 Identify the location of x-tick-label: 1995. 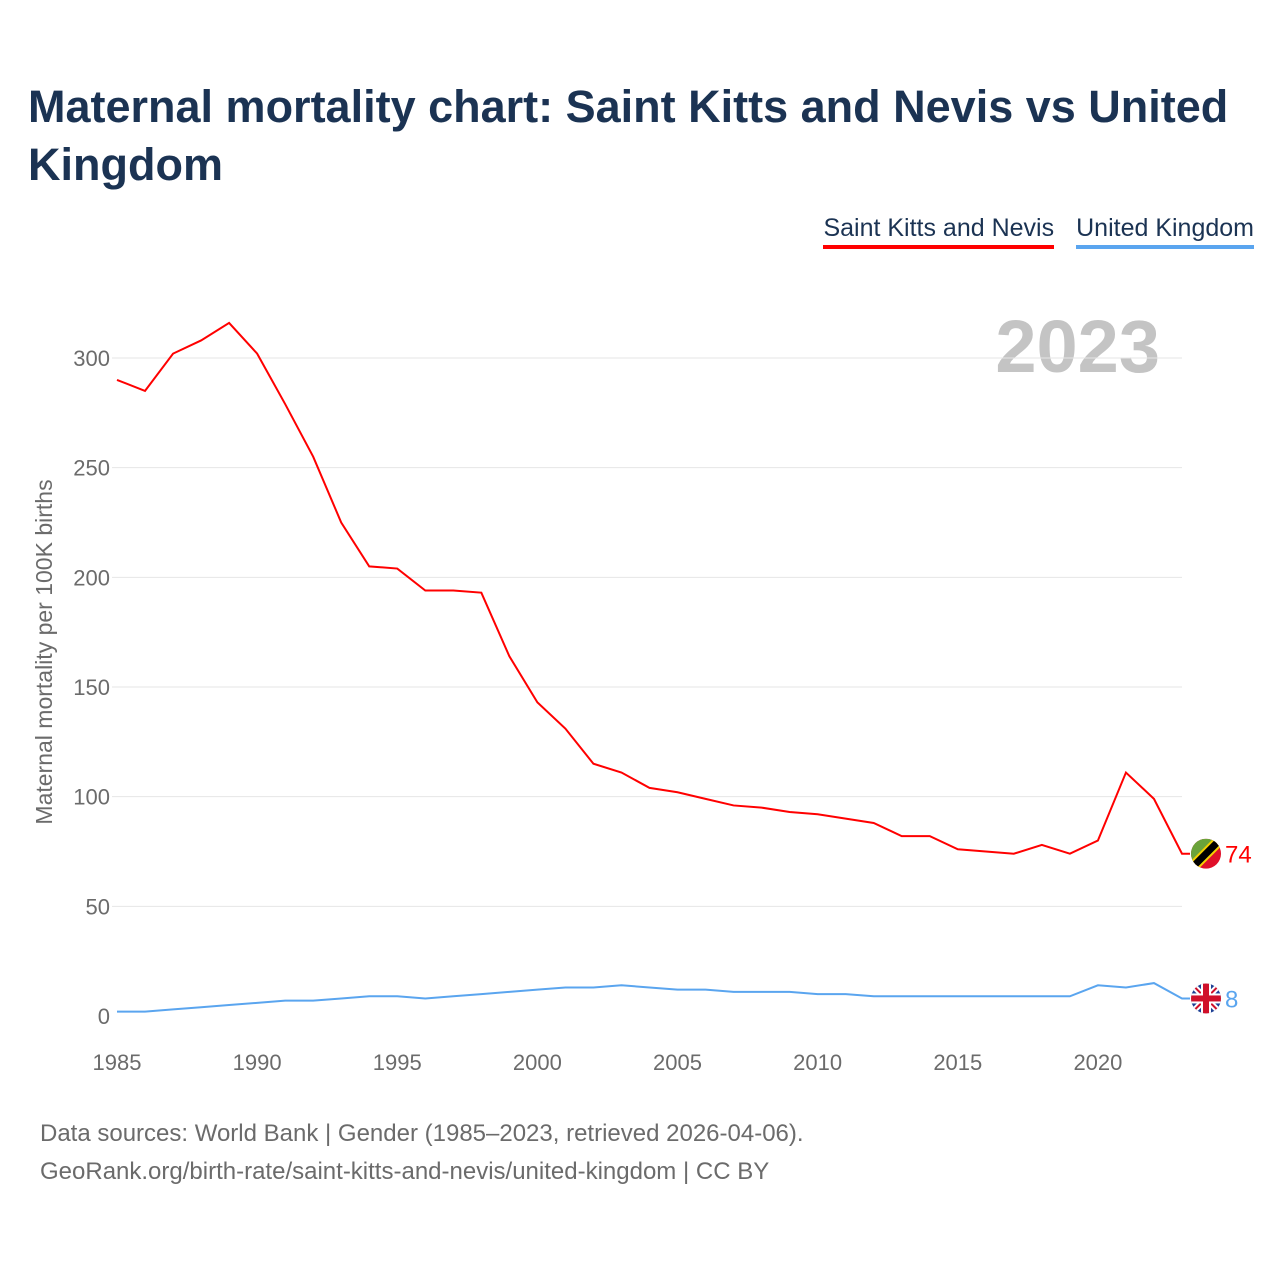
(397, 1062).